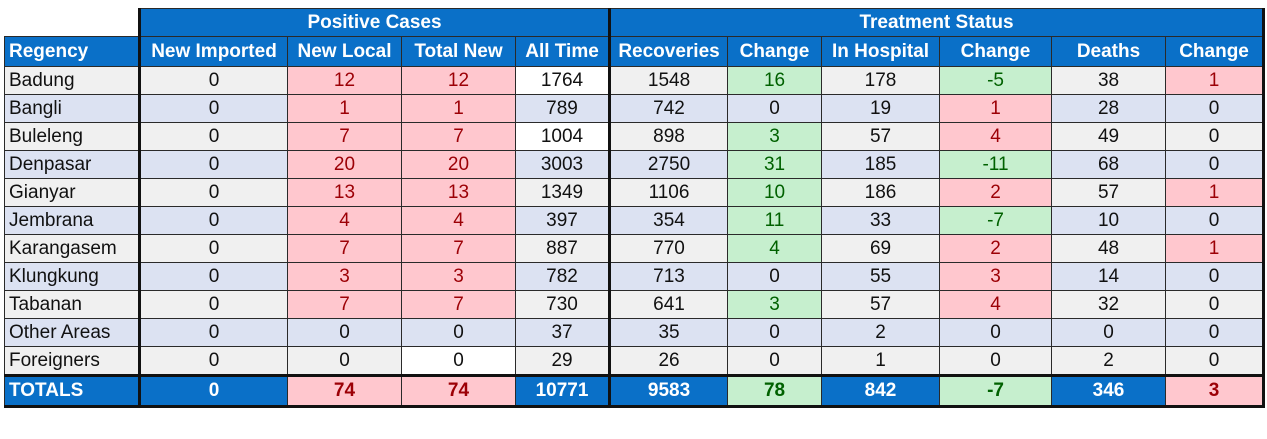  Describe the element at coordinates (881, 192) in the screenshot. I see `in-hospital-cell: 186` at that location.